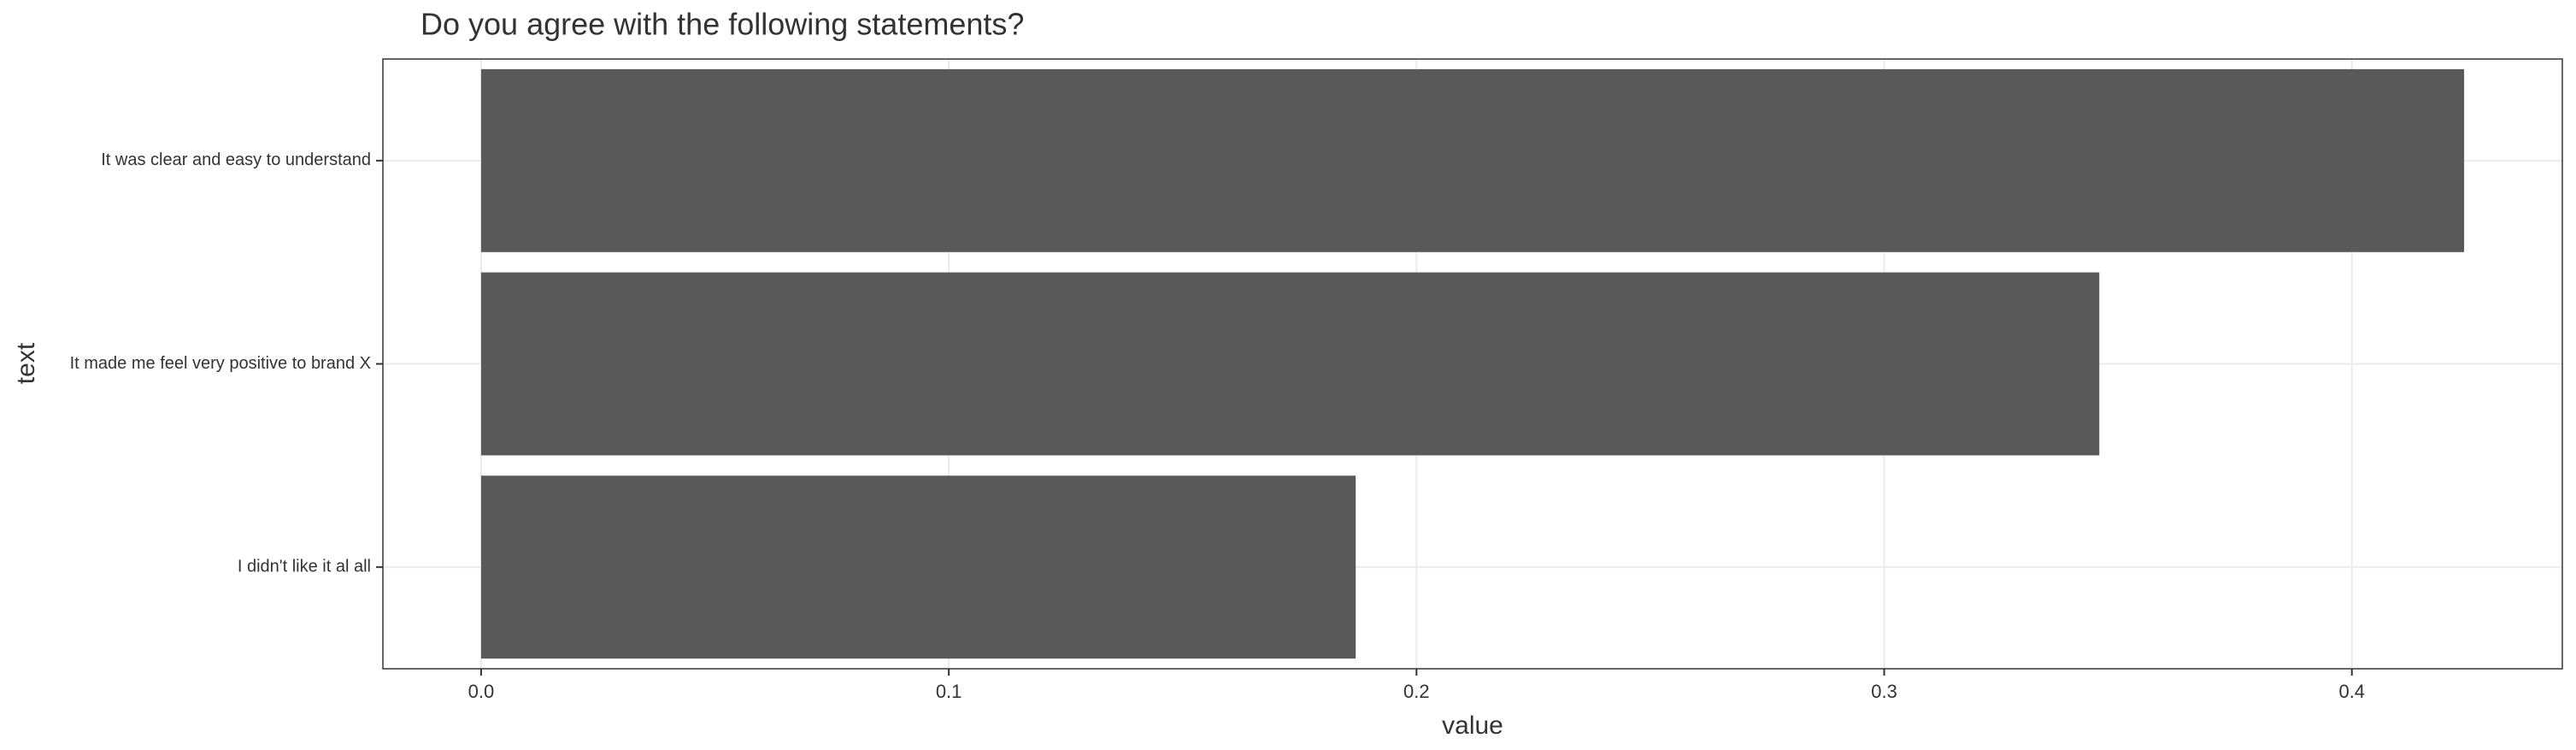 This screenshot has width=2576, height=750. What do you see at coordinates (2351, 691) in the screenshot?
I see `x-tick-label: 0.4` at bounding box center [2351, 691].